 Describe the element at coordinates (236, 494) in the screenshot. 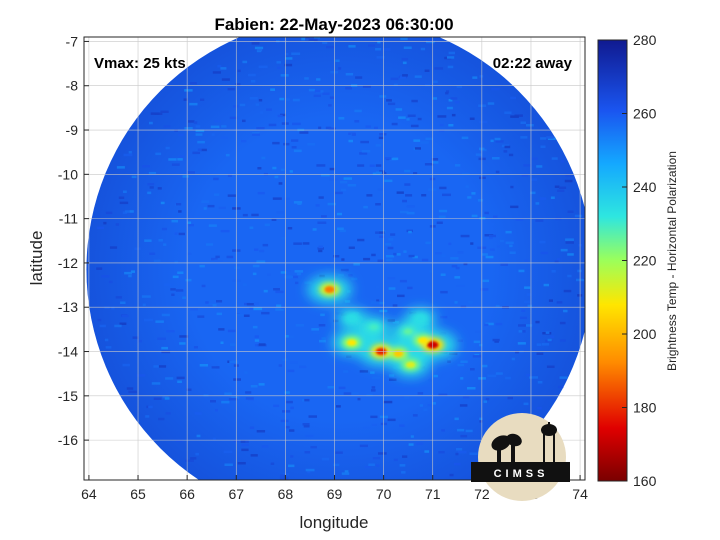

I see `x-tick-label: 67` at that location.